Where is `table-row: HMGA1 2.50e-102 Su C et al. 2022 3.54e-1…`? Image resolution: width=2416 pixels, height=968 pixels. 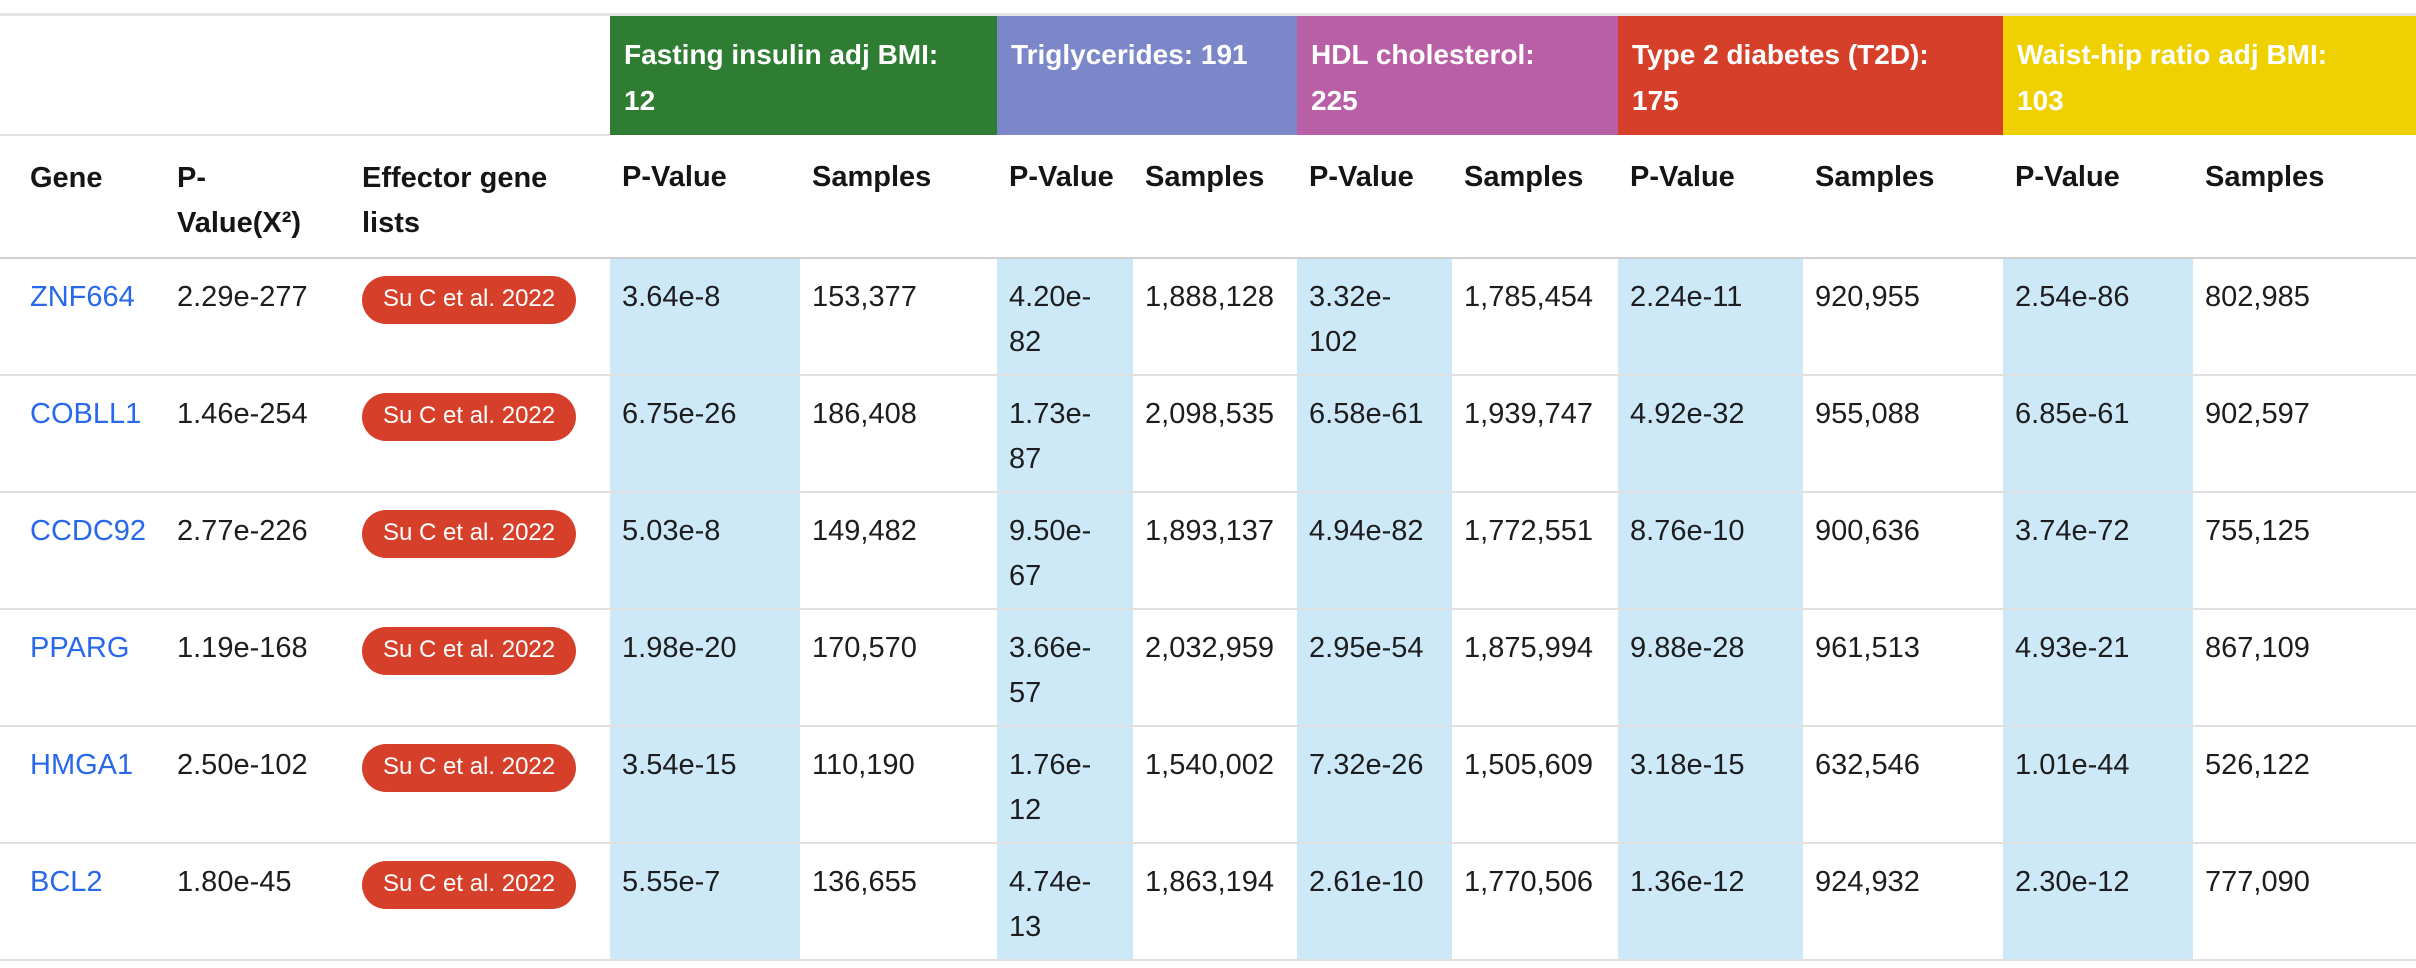 table-row: HMGA1 2.50e-102 Su C et al. 2022 3.54e-1… is located at coordinates (1208, 784).